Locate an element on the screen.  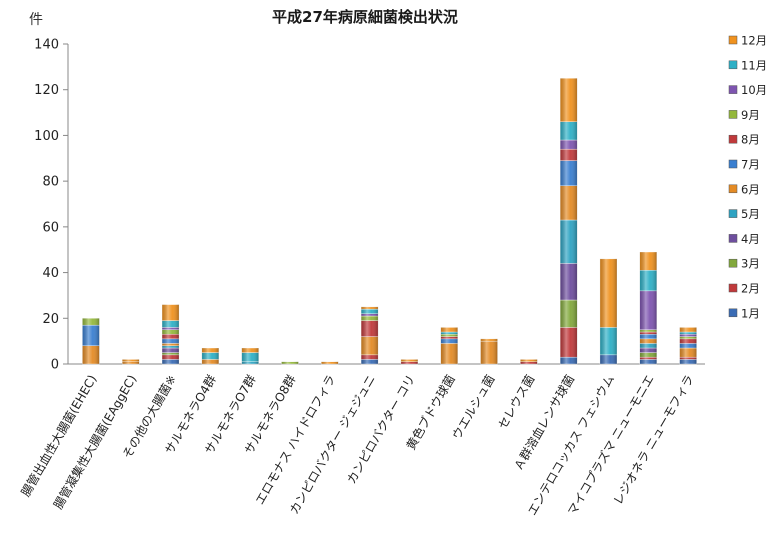
y-axis-label: 件 is located at coordinates (36, 20).